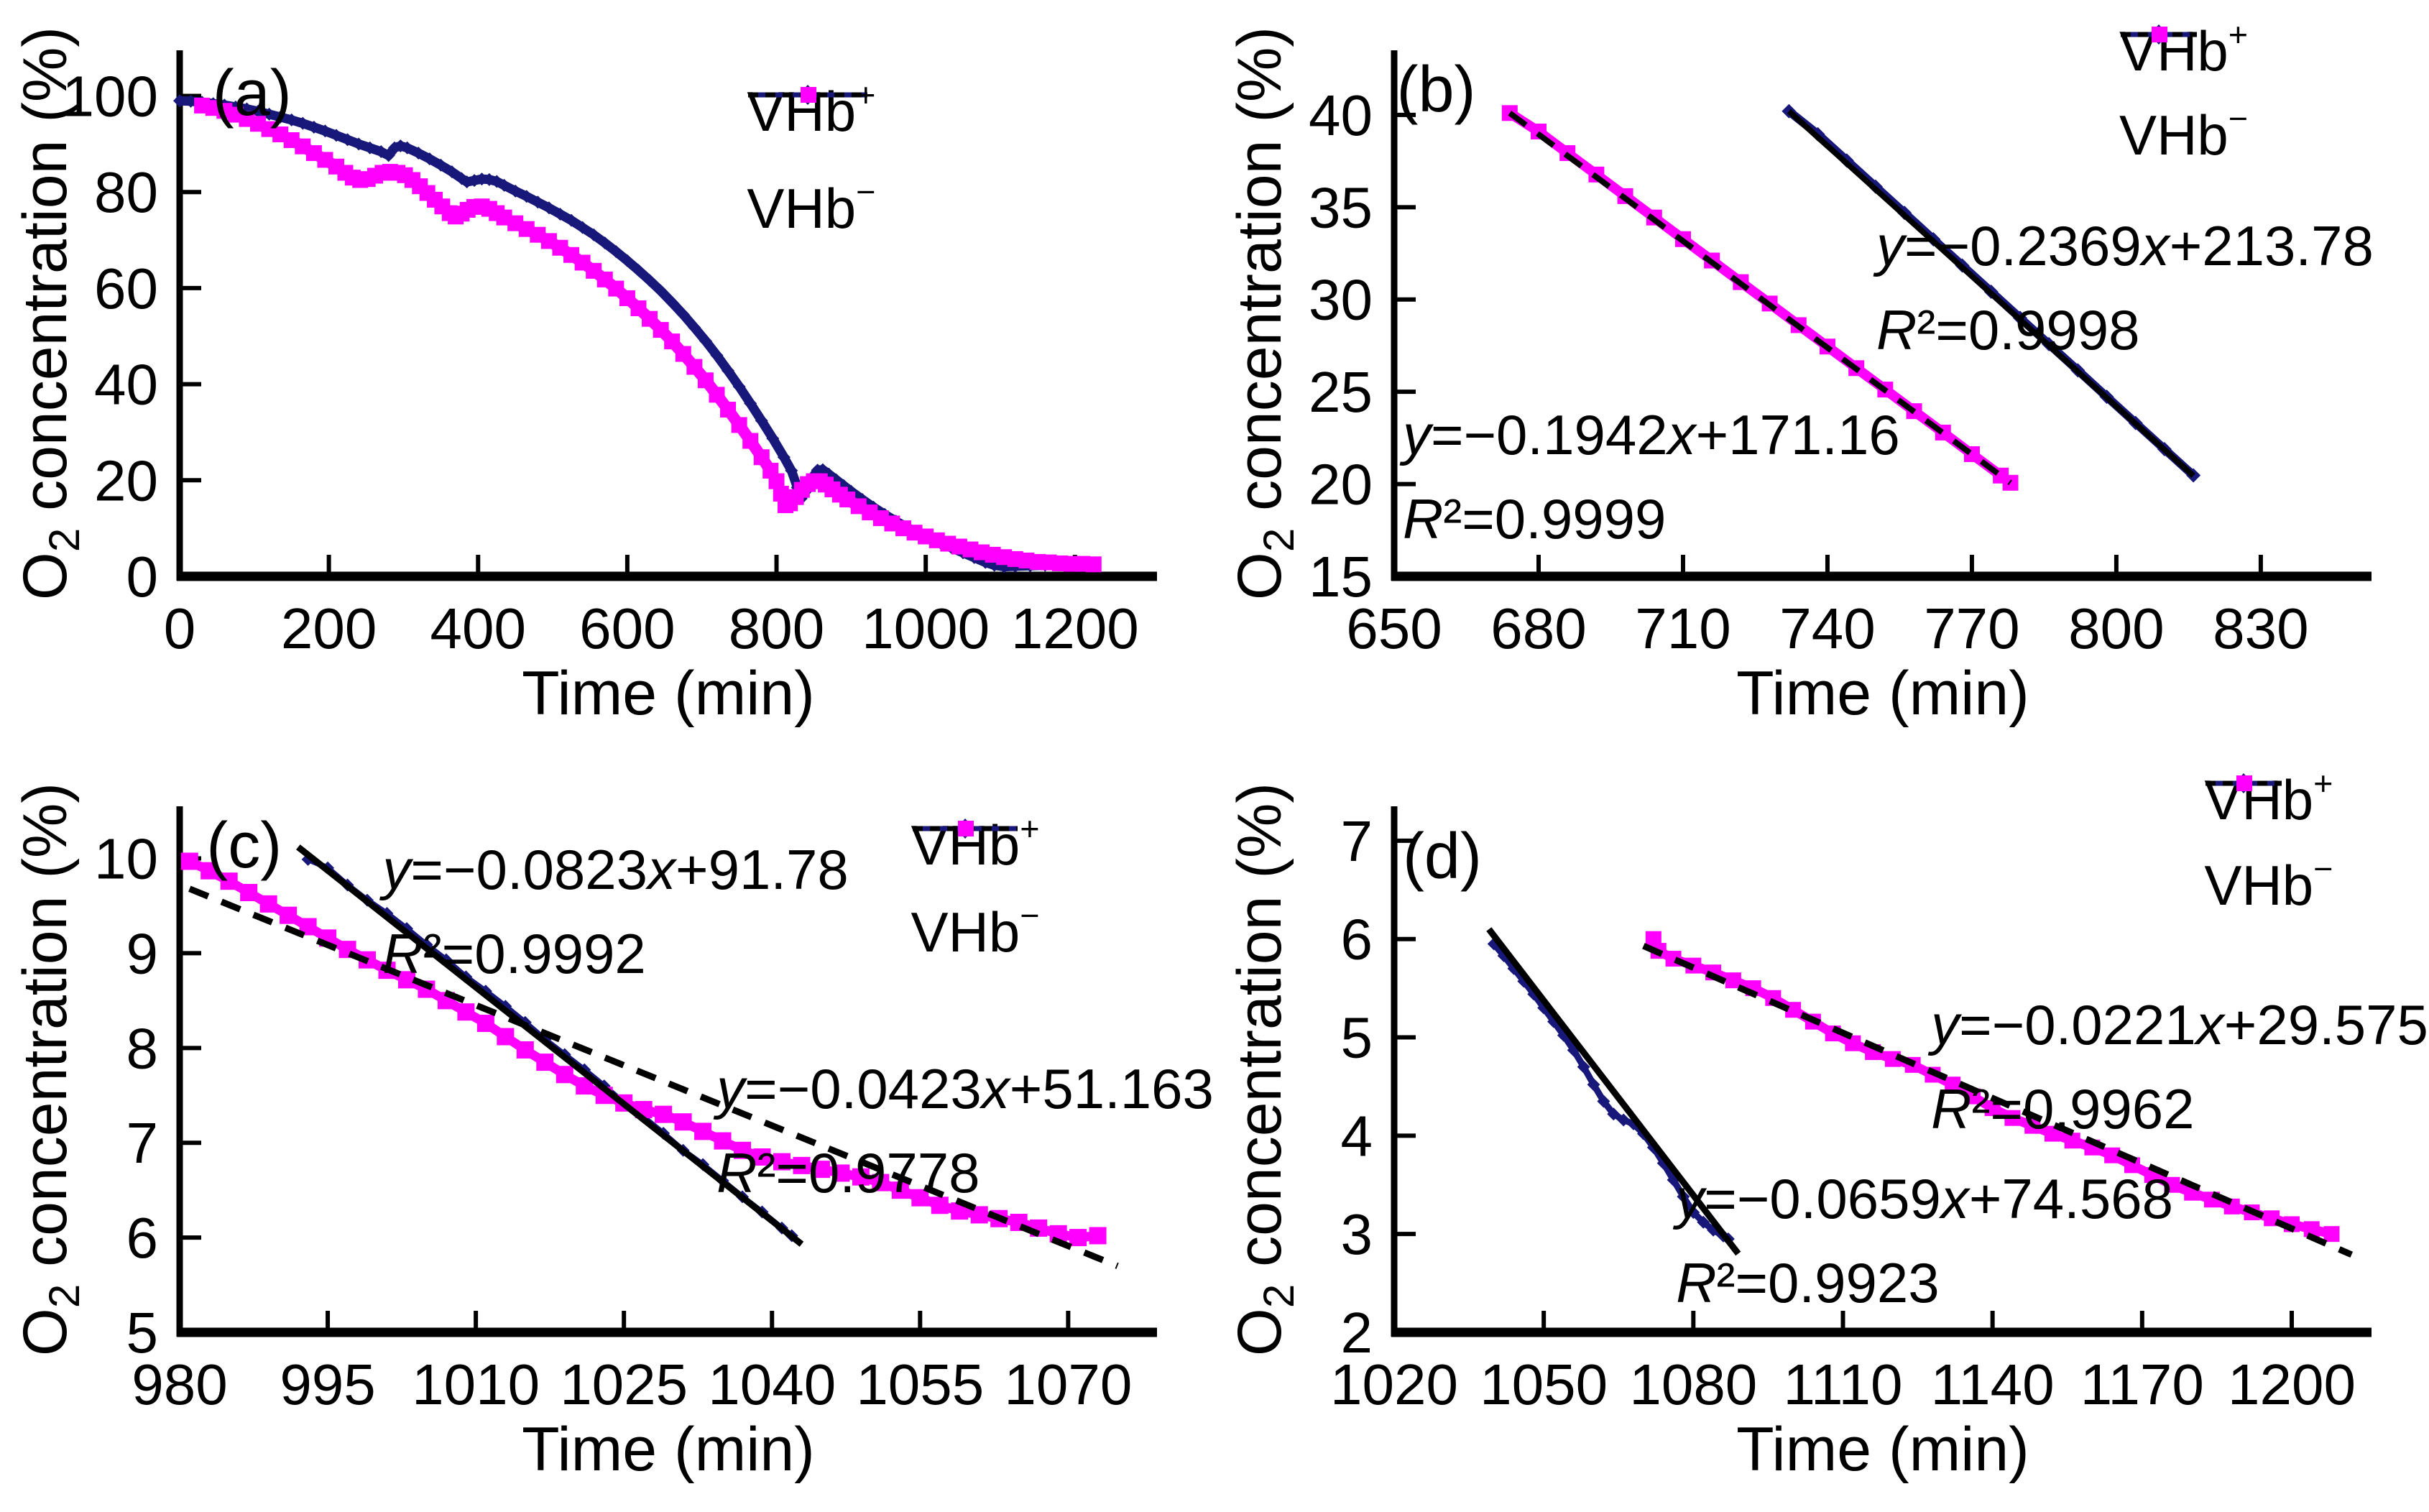 The width and height of the screenshot is (2429, 1512). Describe the element at coordinates (2116, 628) in the screenshot. I see `x-tick-label: 800` at that location.